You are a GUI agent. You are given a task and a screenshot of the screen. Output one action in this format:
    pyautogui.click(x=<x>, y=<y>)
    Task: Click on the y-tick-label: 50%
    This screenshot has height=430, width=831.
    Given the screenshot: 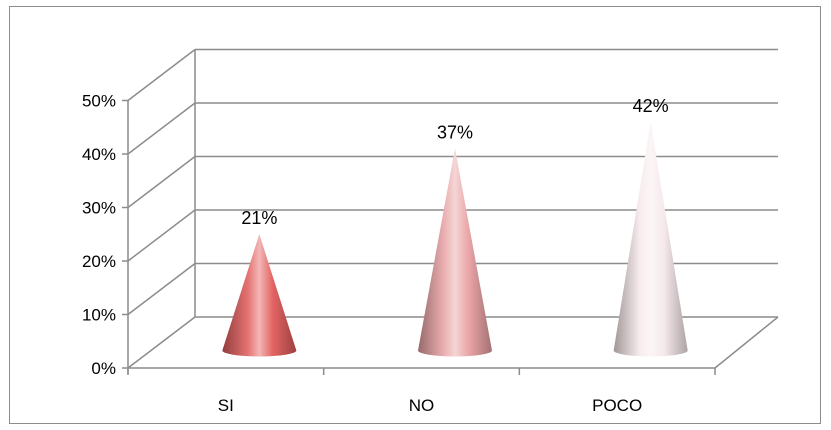 What is the action you would take?
    pyautogui.click(x=99, y=101)
    